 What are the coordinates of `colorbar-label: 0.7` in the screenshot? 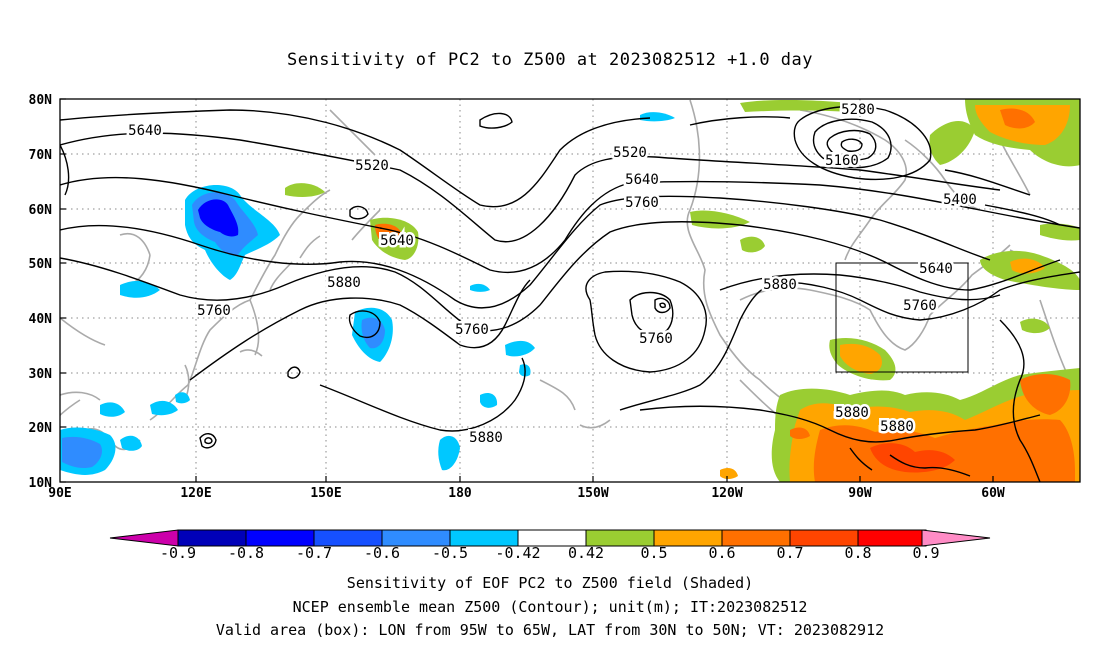 It's located at (789, 553).